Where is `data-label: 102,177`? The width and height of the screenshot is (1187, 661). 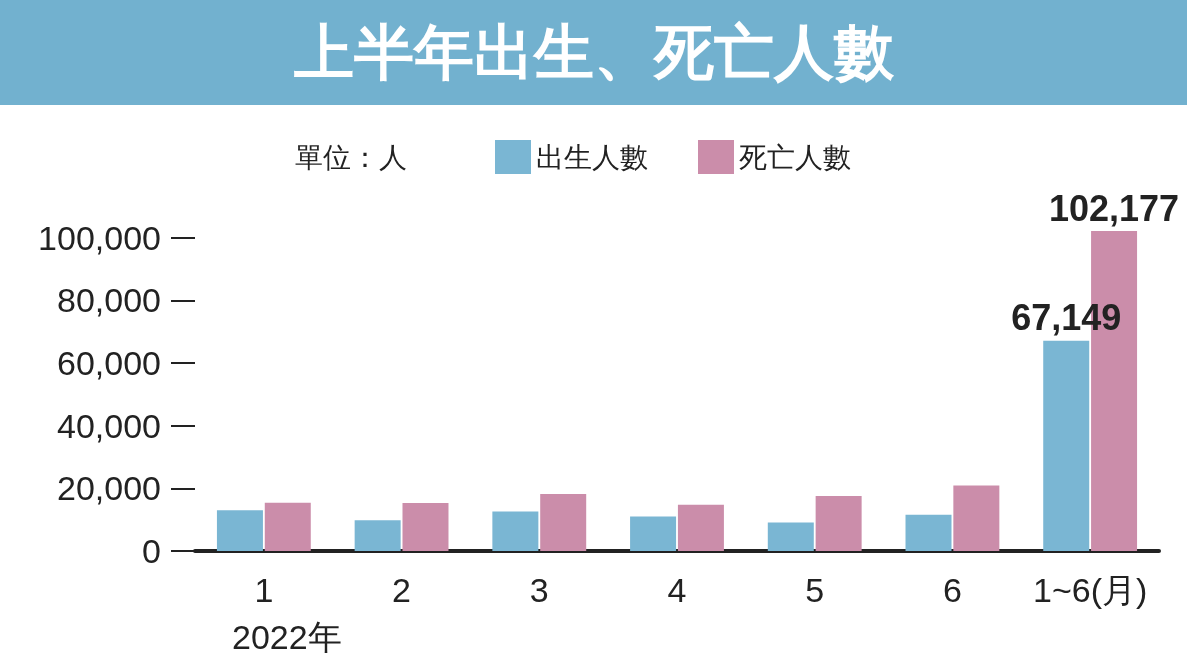 data-label: 102,177 is located at coordinates (1114, 208).